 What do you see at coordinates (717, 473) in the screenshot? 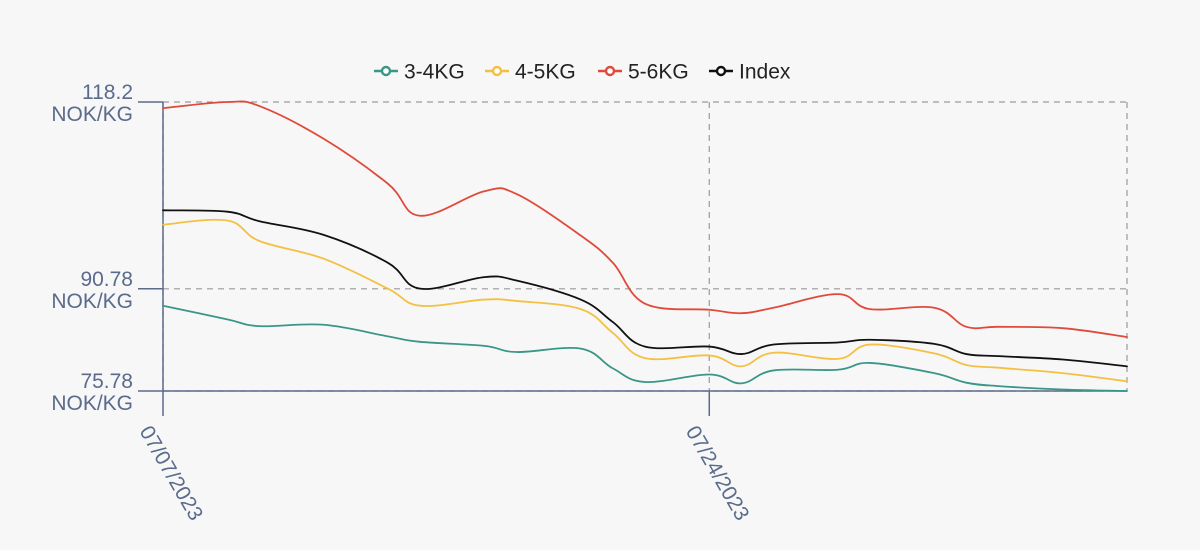
I see `x-tick-label: 07/24/2023` at bounding box center [717, 473].